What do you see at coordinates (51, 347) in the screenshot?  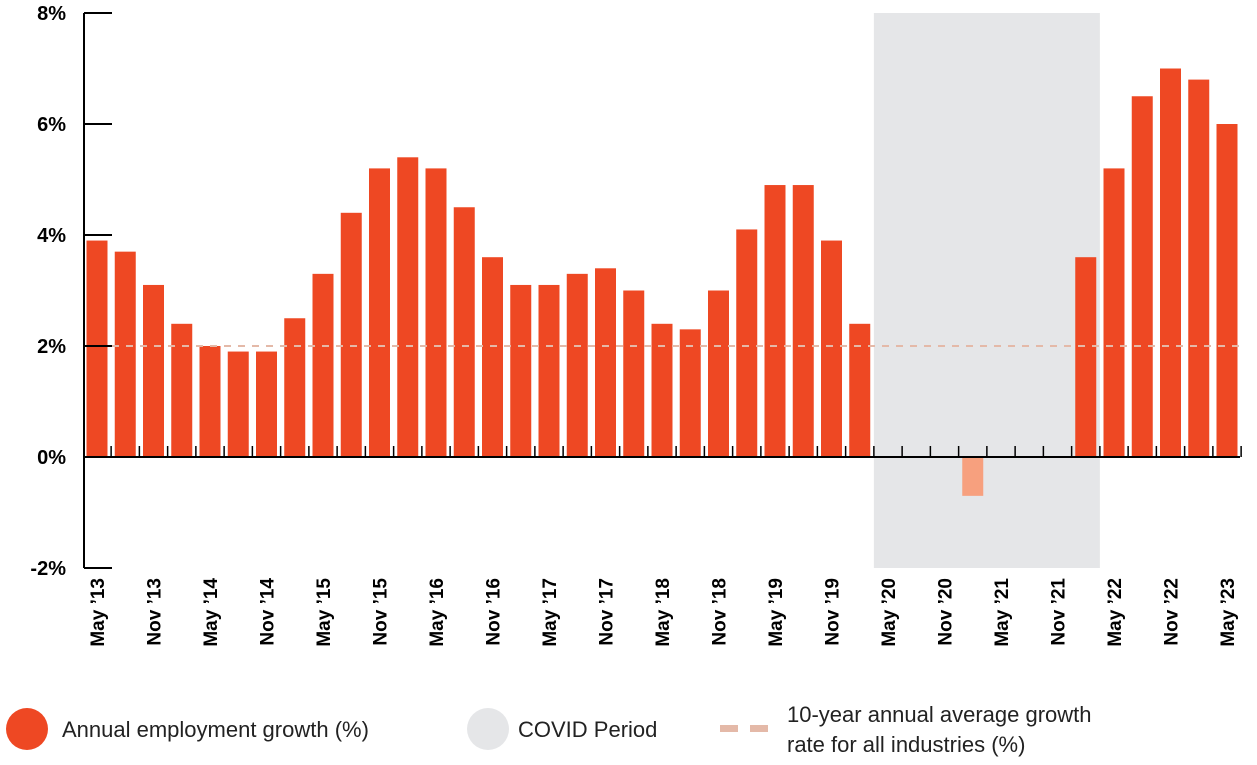 I see `y-tick-label: 2%` at bounding box center [51, 347].